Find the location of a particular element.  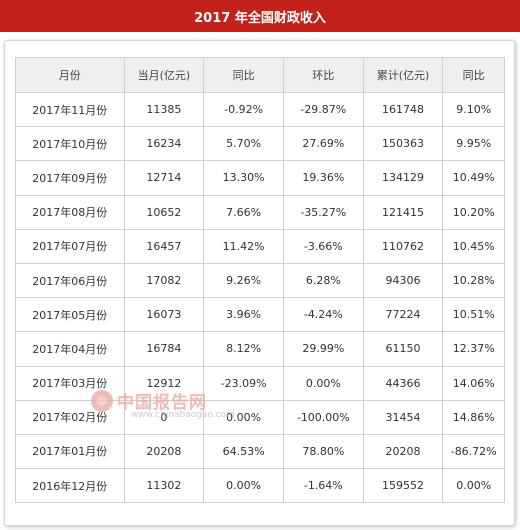

cell-month: 2017年10月份 is located at coordinates (70, 144).